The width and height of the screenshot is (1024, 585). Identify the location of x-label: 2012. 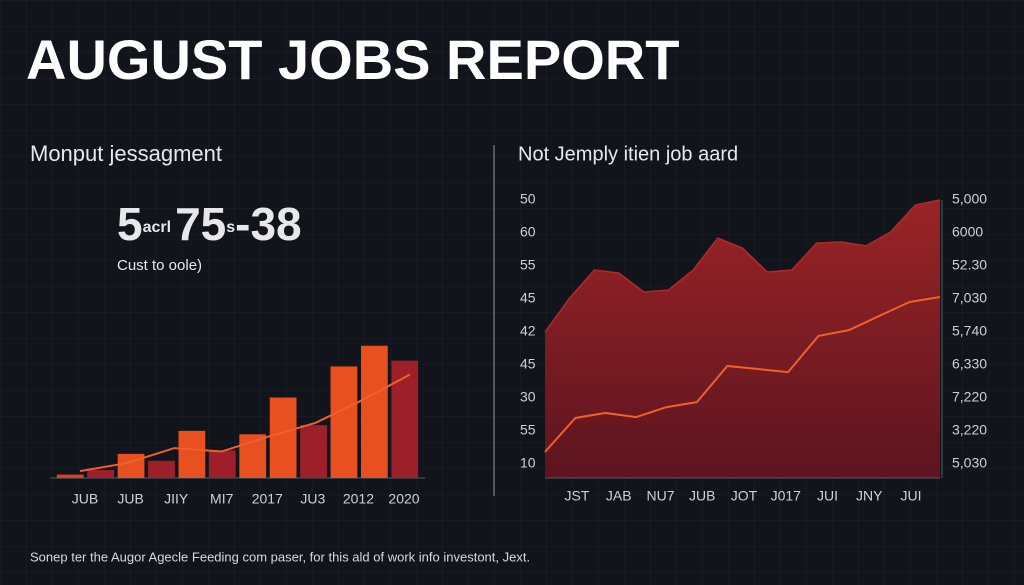
(358, 499).